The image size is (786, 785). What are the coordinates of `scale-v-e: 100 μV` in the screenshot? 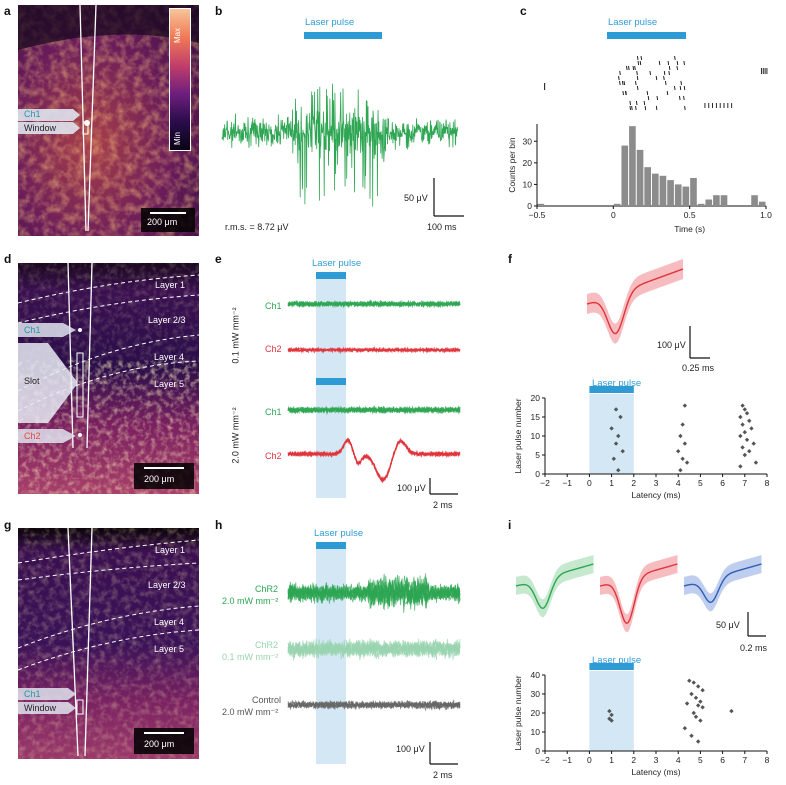 It's located at (411, 488).